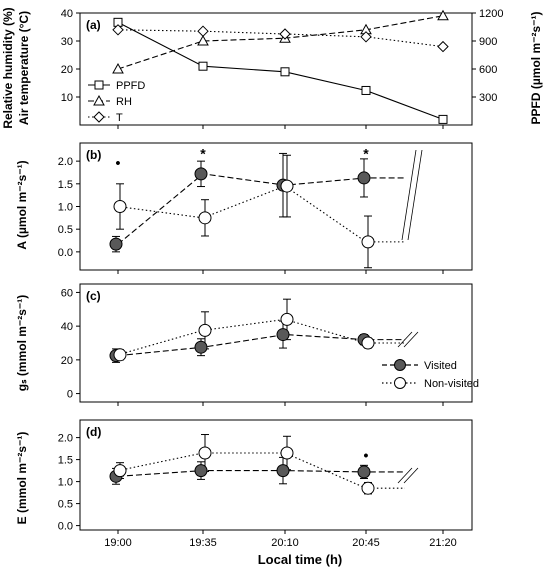 Image resolution: width=550 pixels, height=572 pixels. Describe the element at coordinates (65, 461) in the screenshot. I see `panel-d-ytick-label: 1.5` at that location.